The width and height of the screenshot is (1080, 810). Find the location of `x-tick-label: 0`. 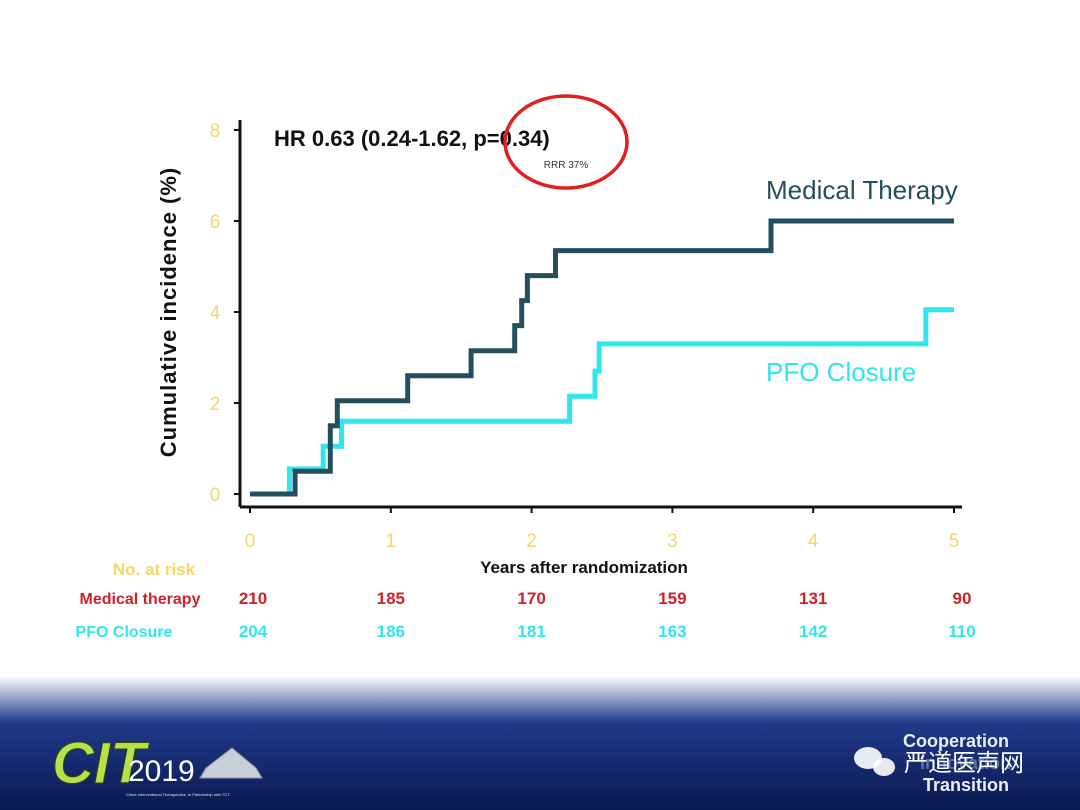

x-tick-label: 0 is located at coordinates (250, 541).